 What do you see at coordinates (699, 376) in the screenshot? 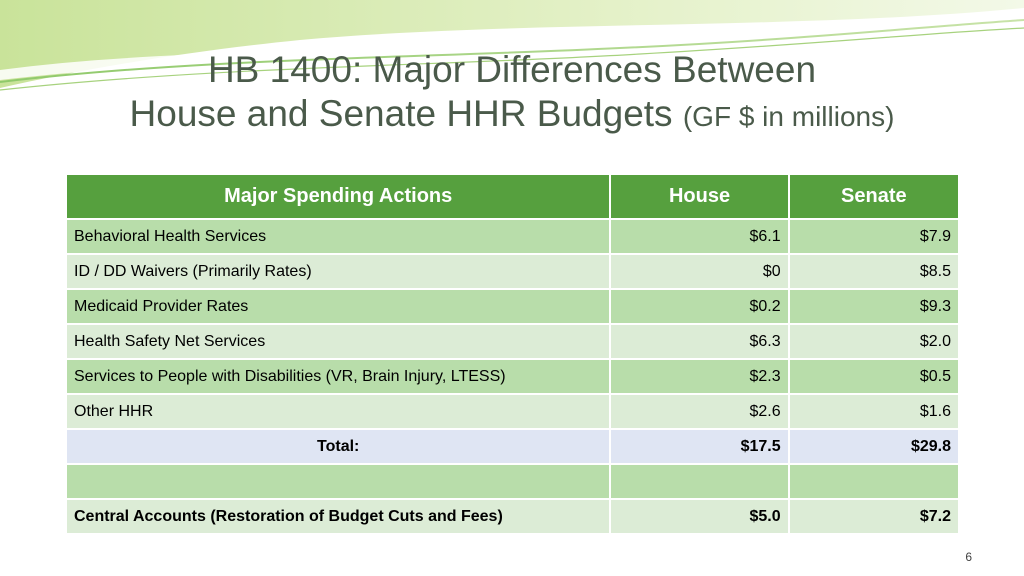
I see `row-house-value: $2.3` at bounding box center [699, 376].